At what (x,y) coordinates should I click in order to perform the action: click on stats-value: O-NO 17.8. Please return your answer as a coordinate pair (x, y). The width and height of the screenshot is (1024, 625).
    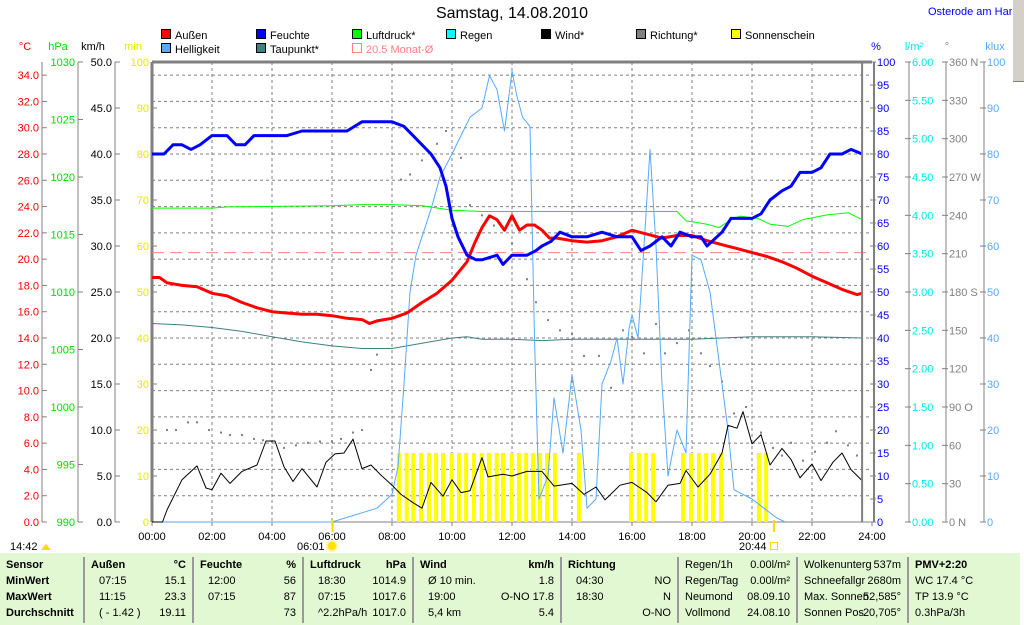
    Looking at the image, I should click on (527, 597).